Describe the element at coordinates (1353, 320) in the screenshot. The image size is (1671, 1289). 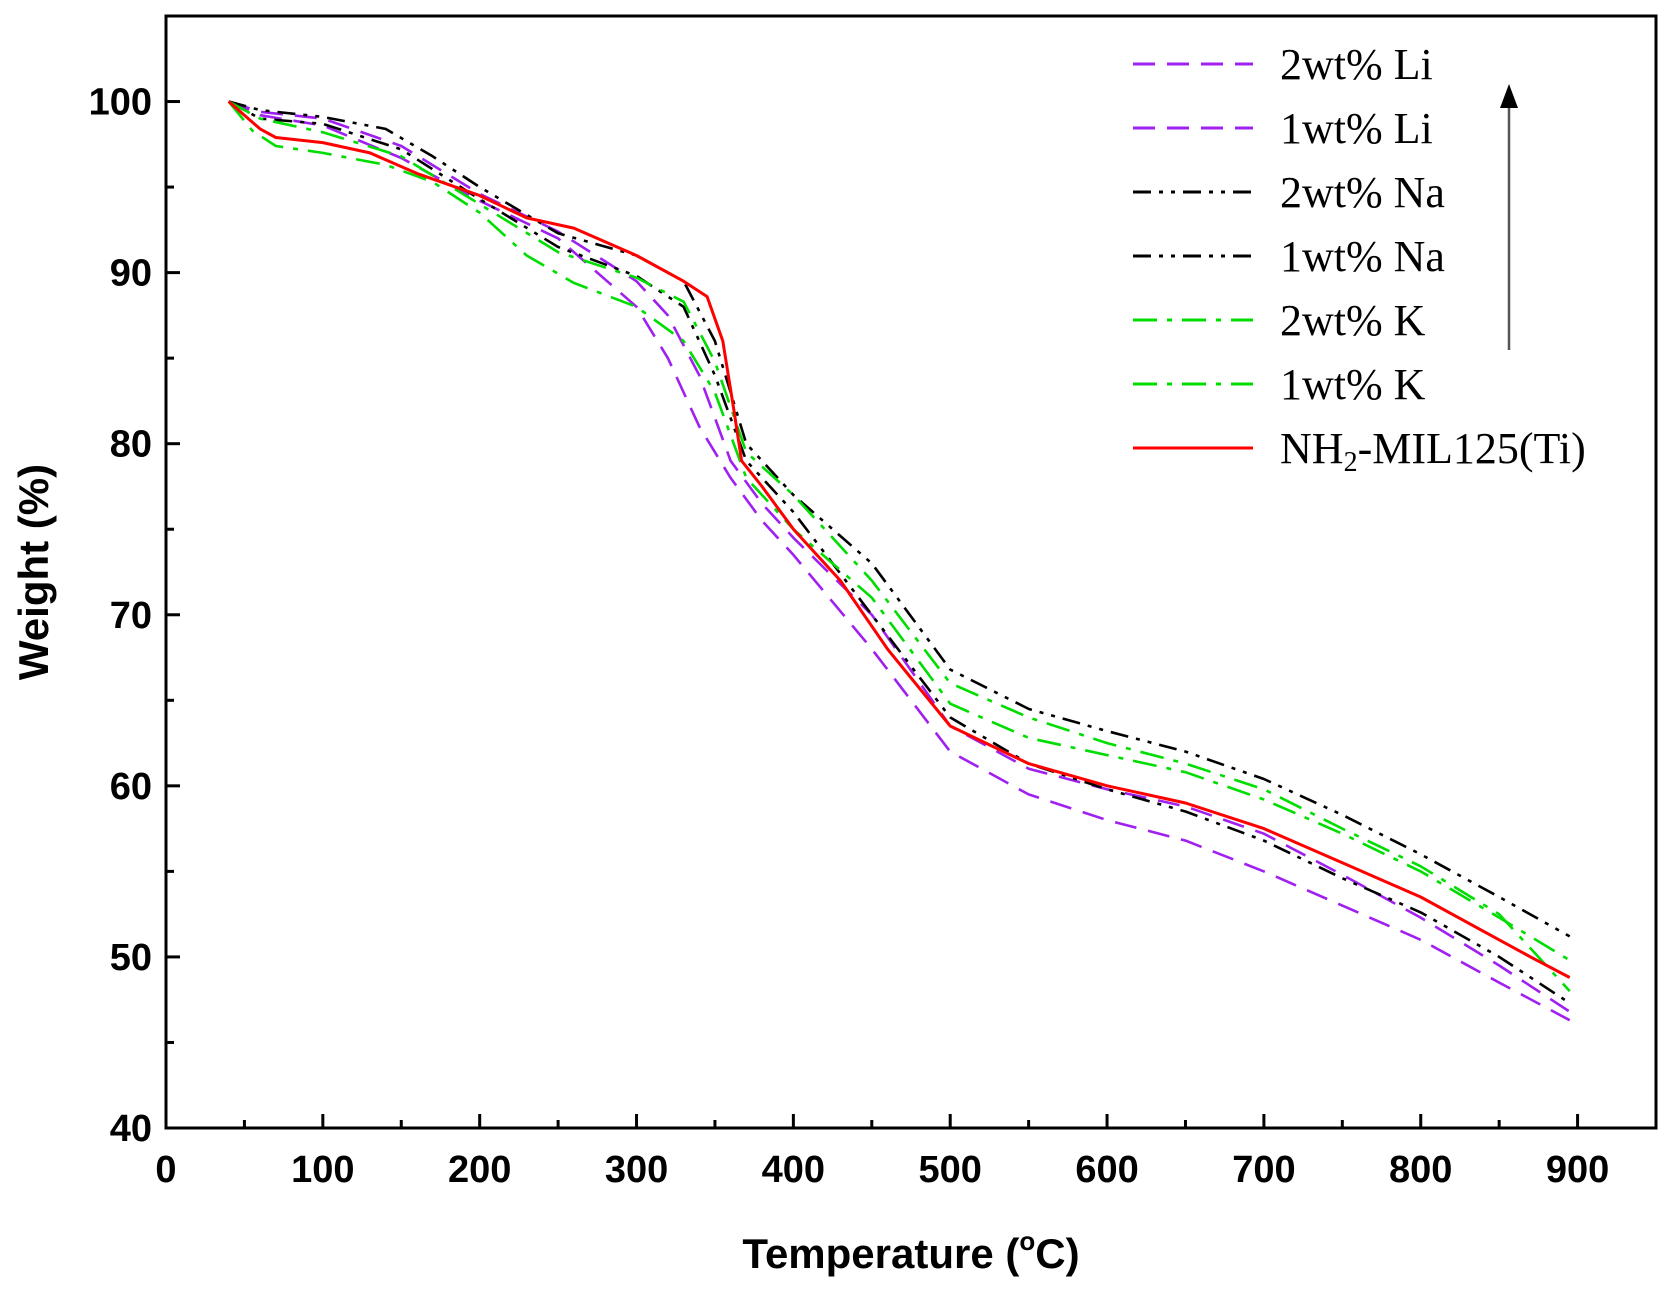
I see `legend-label: 2wt% K` at that location.